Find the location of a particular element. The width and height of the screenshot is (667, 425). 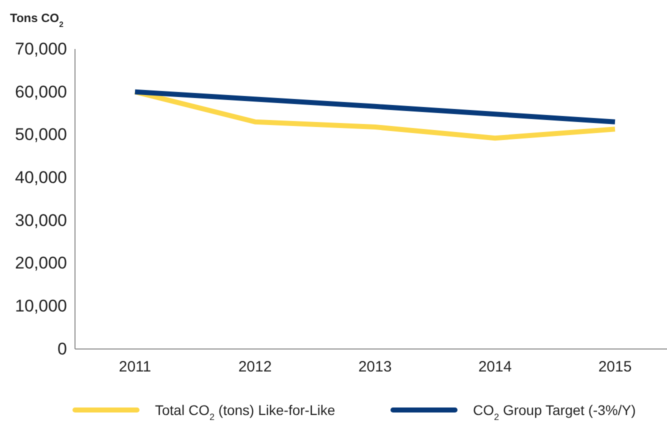

x-tick-label: 2012 is located at coordinates (255, 367).